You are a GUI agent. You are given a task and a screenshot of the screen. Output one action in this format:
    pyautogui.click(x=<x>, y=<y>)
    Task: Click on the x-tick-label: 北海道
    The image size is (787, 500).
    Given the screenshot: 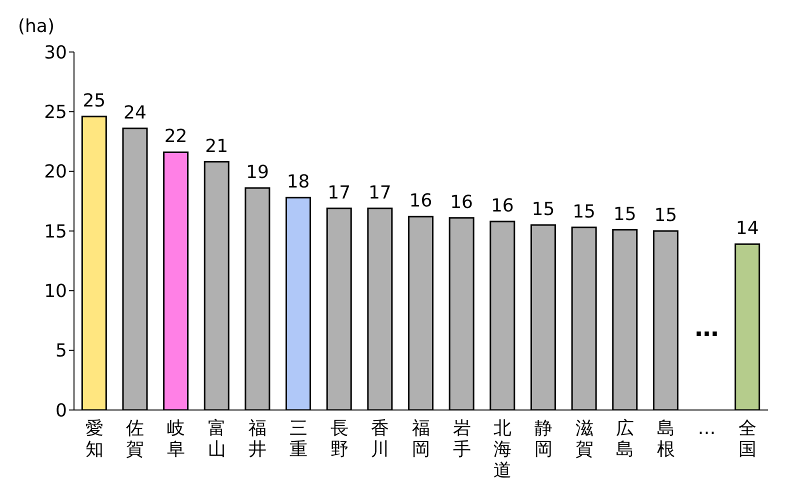 What is the action you would take?
    pyautogui.click(x=503, y=449)
    